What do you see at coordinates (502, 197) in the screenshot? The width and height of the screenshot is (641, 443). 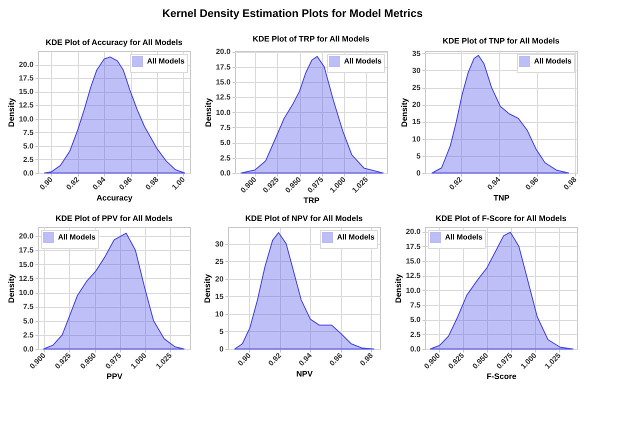 I see `x-axis-title: TNP` at bounding box center [502, 197].